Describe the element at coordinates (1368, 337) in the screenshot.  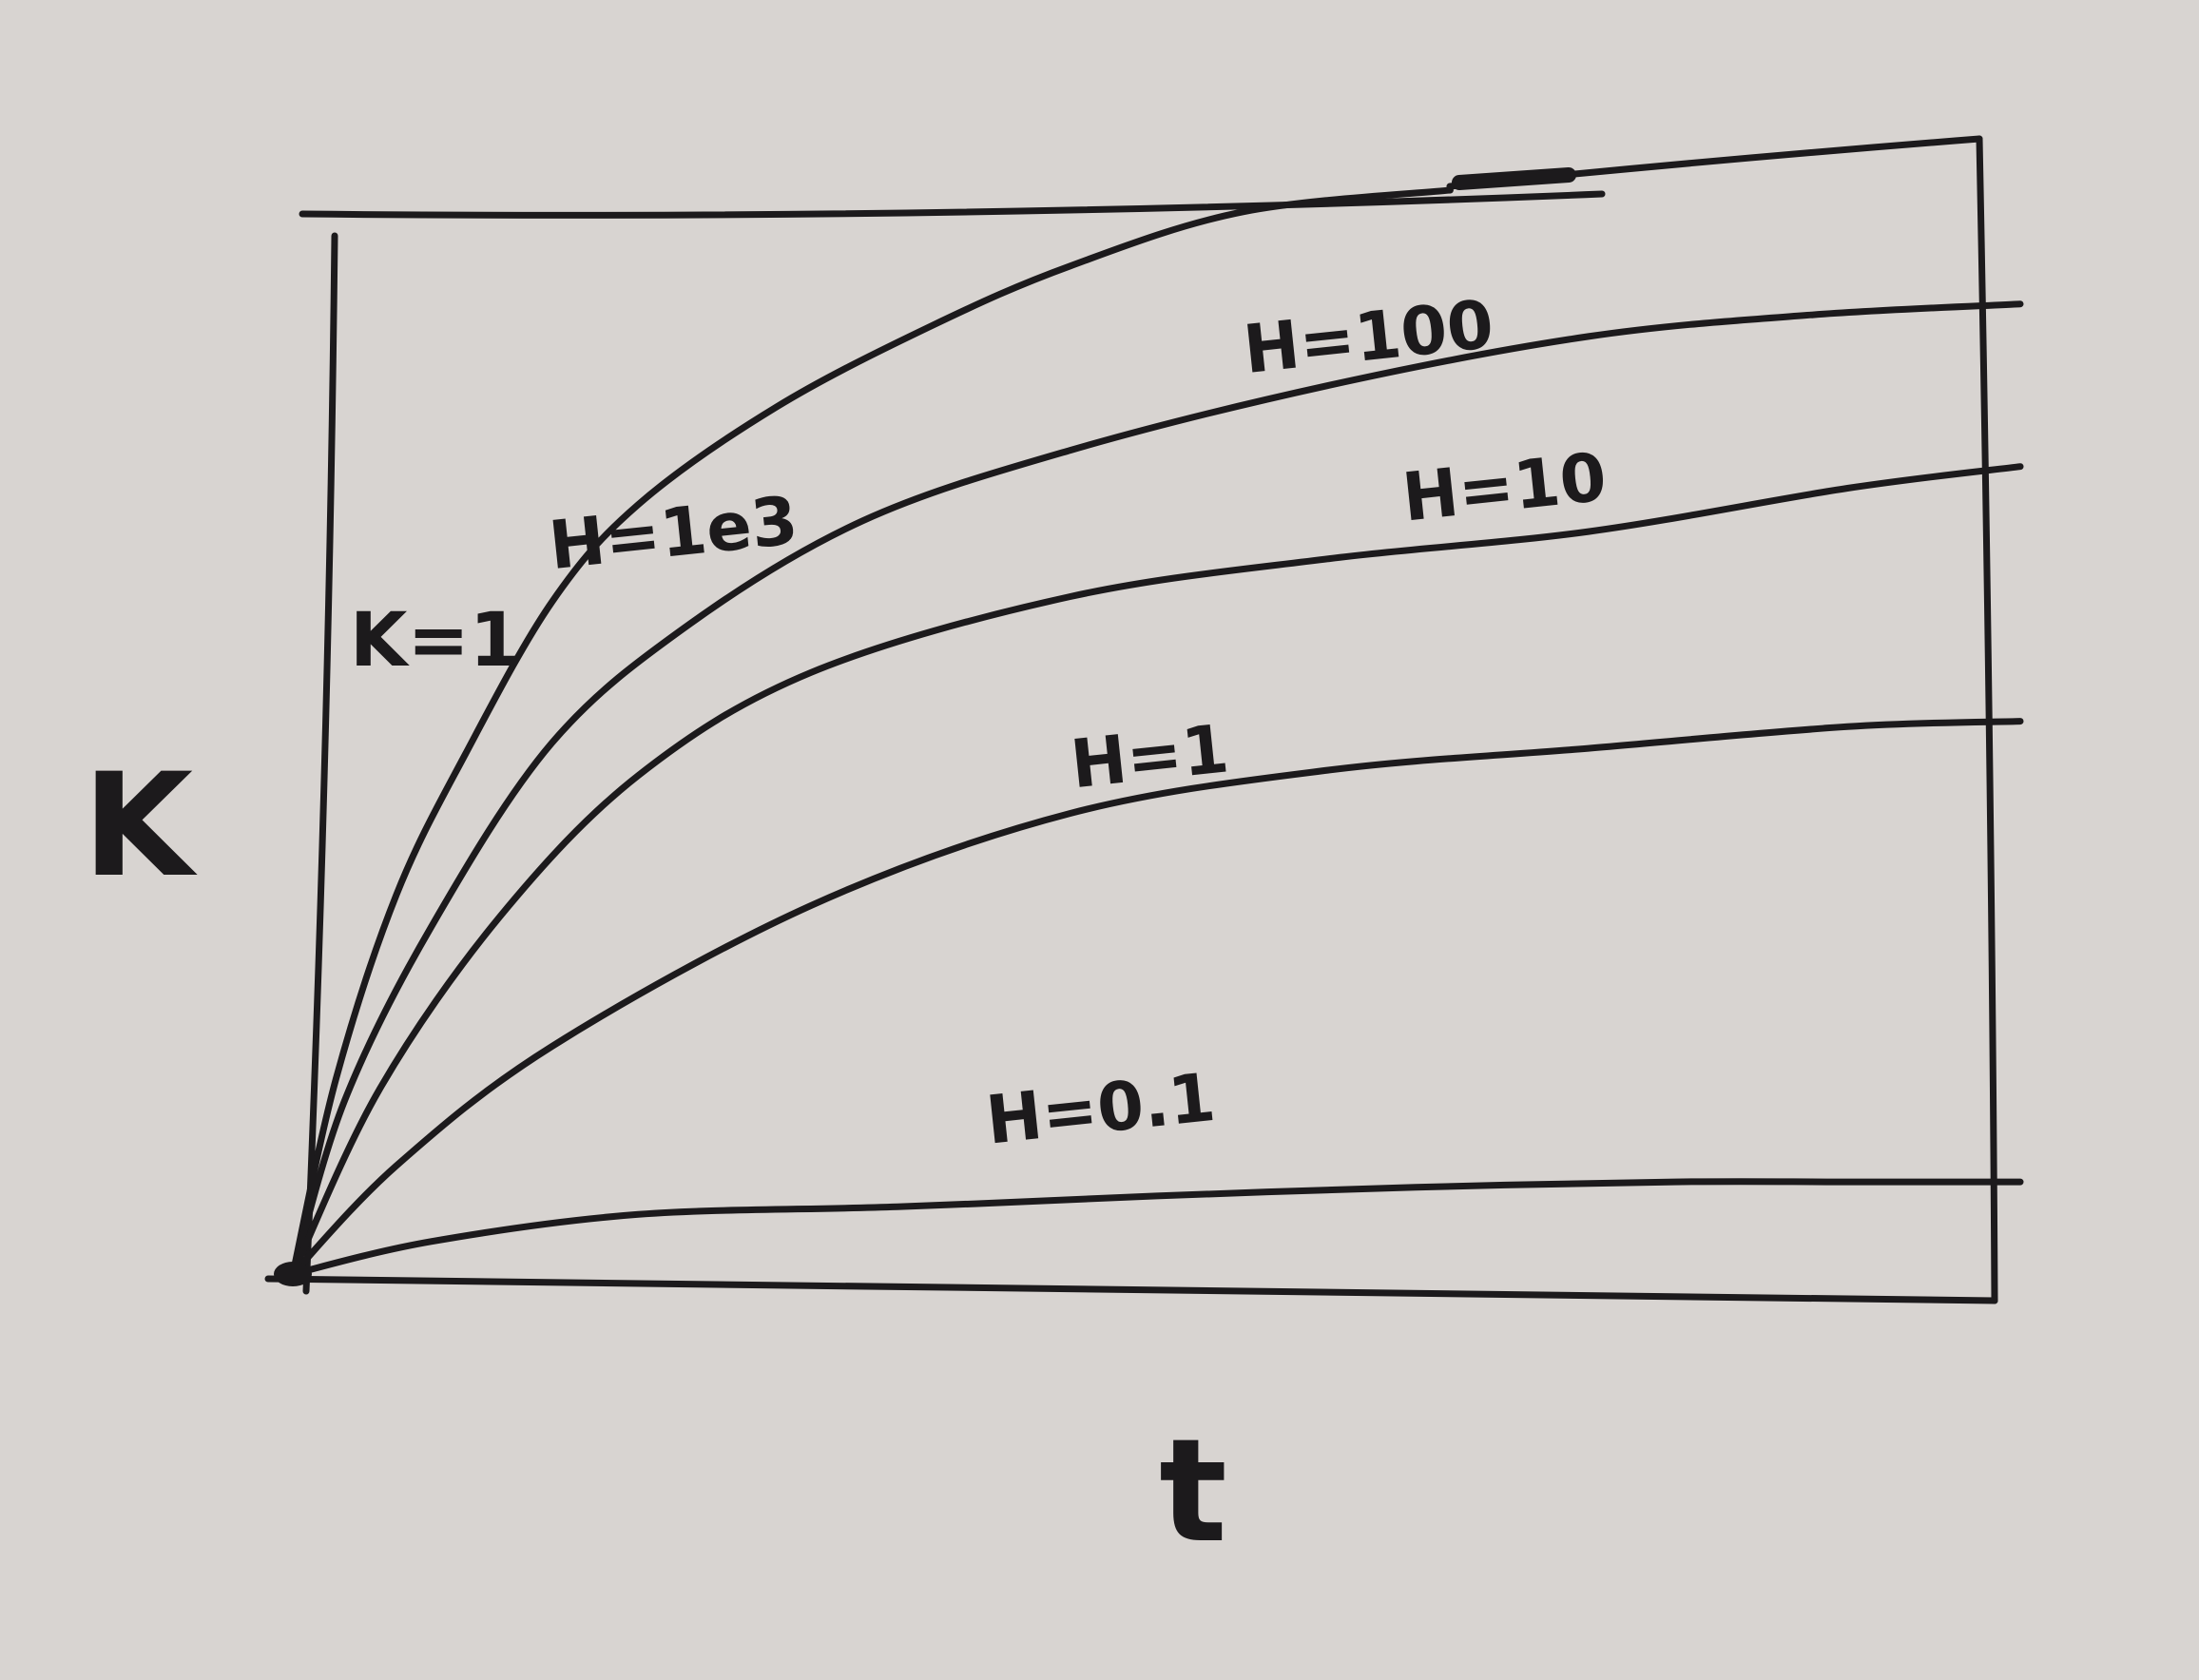
I see `series-label-2: H=100` at that location.